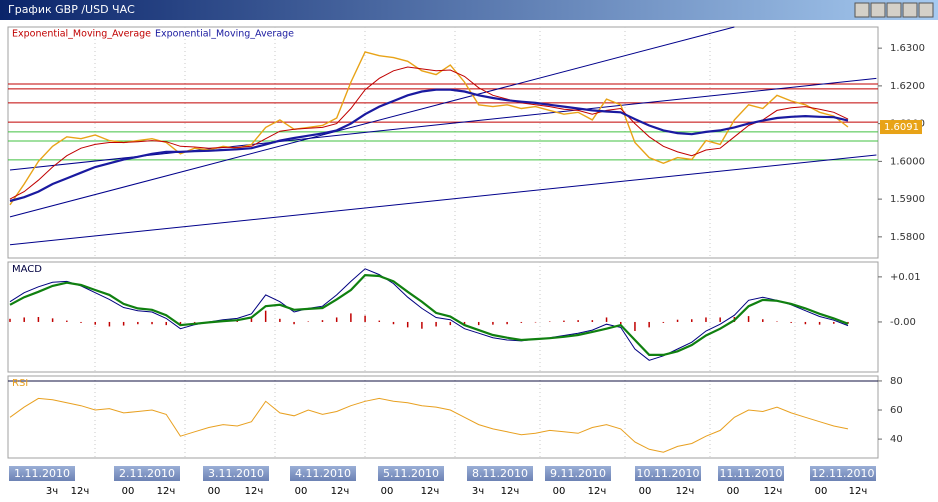 Image resolution: width=938 pixels, height=502 pixels. Describe the element at coordinates (896, 439) in the screenshot. I see `y-tick-label: 40` at that location.